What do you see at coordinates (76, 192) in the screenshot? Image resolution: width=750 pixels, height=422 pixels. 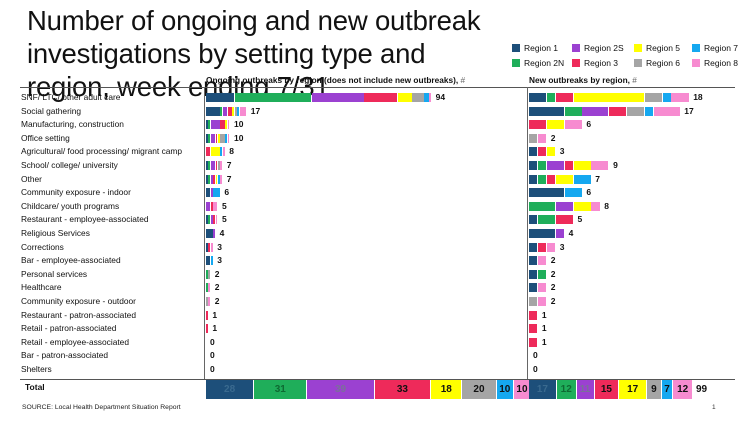 I see `category-label: Community exposure - indoor` at bounding box center [76, 192].